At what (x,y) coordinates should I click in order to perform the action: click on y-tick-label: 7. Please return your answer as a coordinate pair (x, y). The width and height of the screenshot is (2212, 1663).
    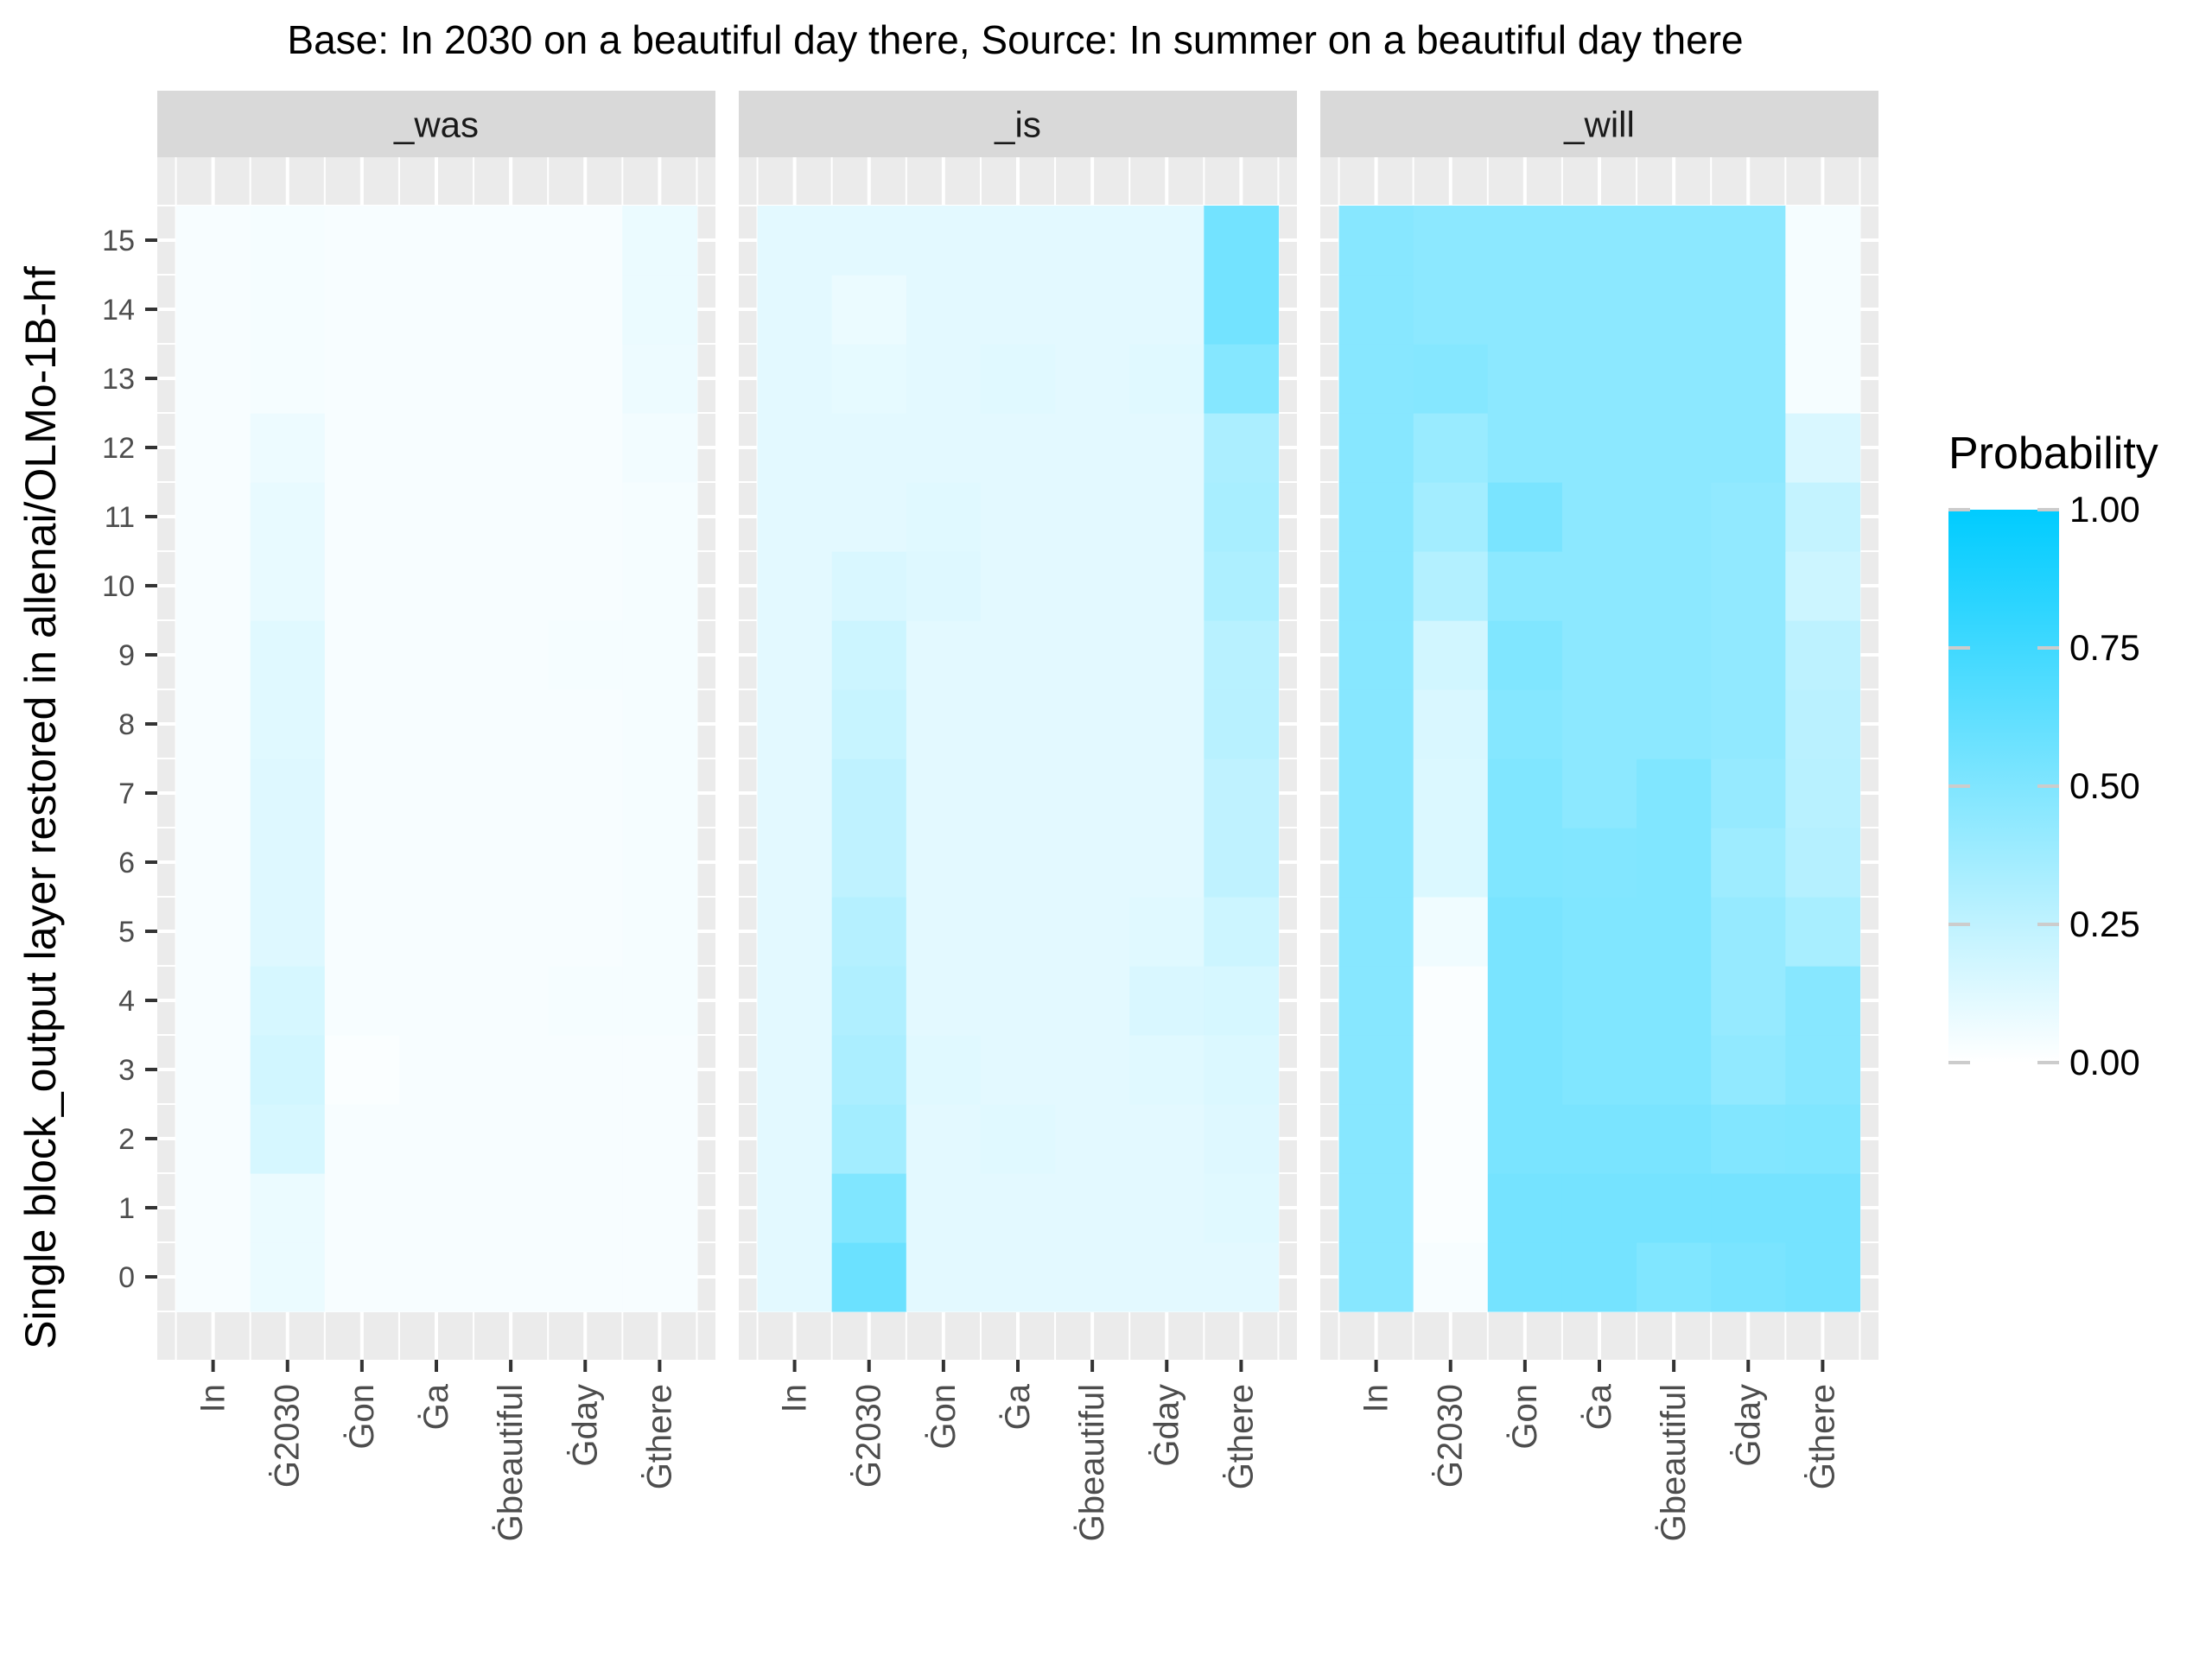
    Looking at the image, I should click on (126, 794).